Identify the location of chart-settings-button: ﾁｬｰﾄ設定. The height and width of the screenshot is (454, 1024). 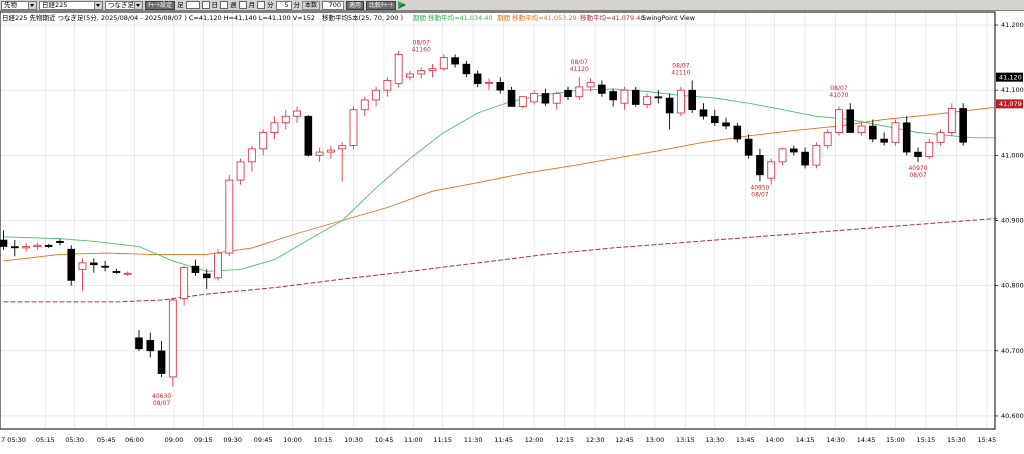
(160, 5).